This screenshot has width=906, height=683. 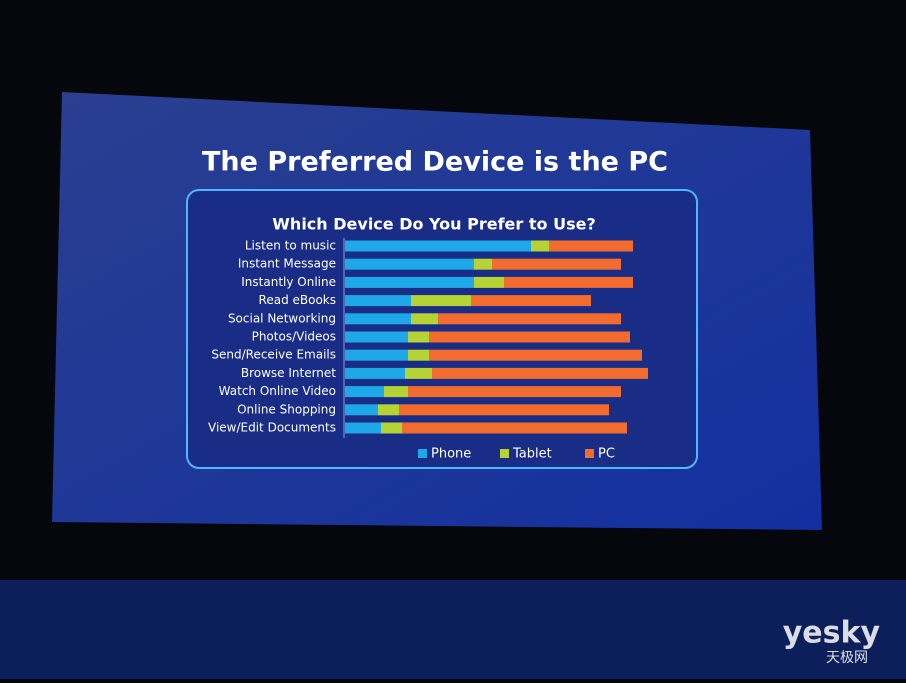 What do you see at coordinates (453, 629) in the screenshot?
I see `stage` at bounding box center [453, 629].